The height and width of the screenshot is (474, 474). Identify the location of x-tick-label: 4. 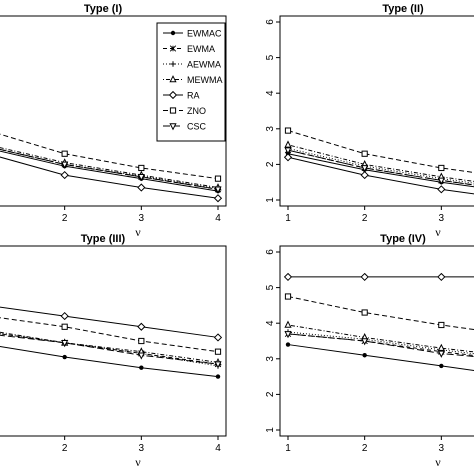
(218, 218).